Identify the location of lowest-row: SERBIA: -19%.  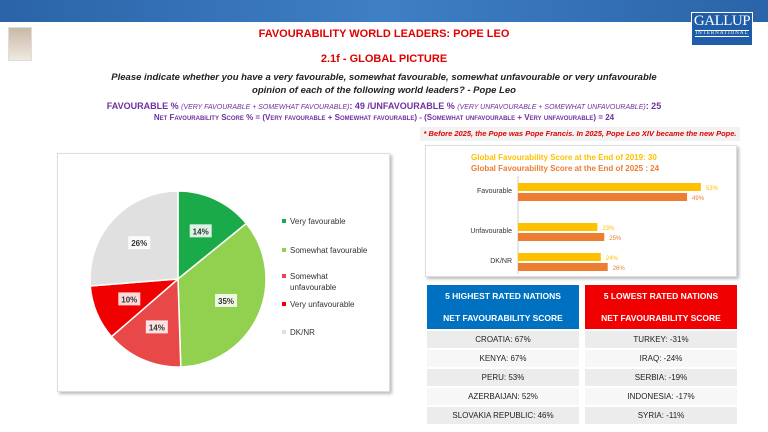
(661, 378).